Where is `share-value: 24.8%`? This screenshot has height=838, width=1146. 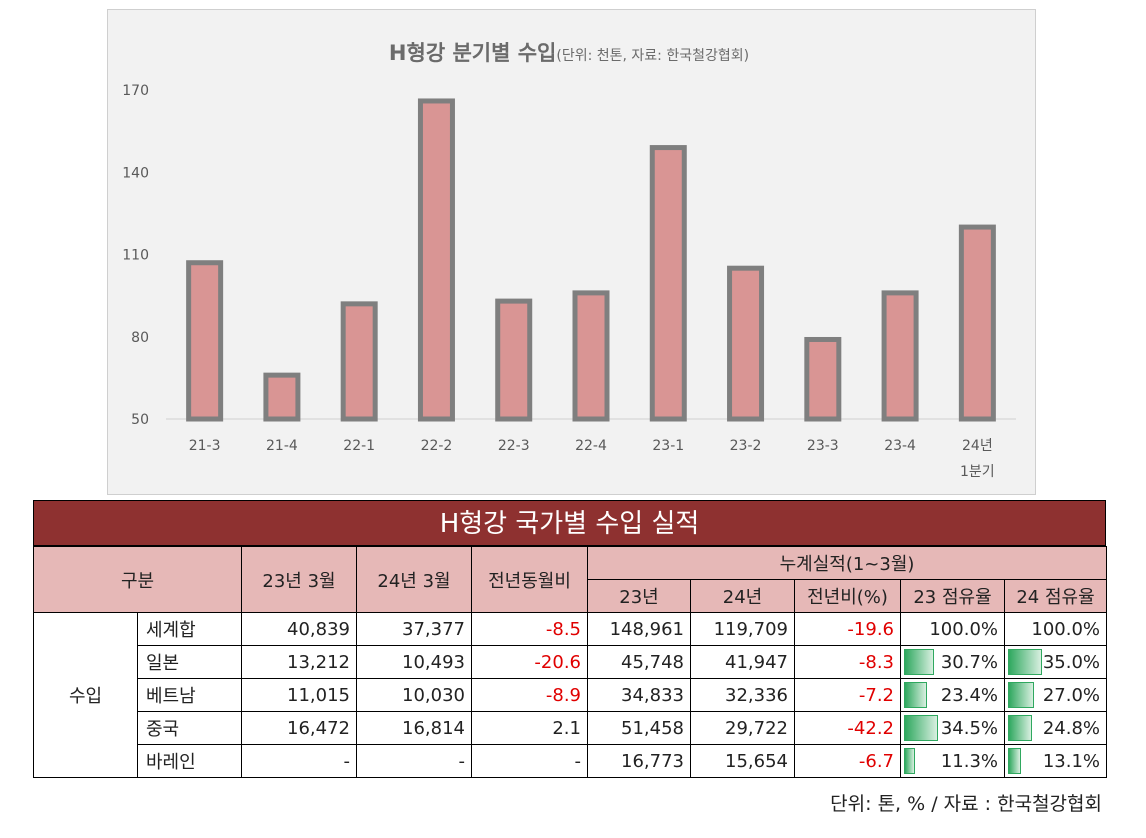 share-value: 24.8% is located at coordinates (1071, 728).